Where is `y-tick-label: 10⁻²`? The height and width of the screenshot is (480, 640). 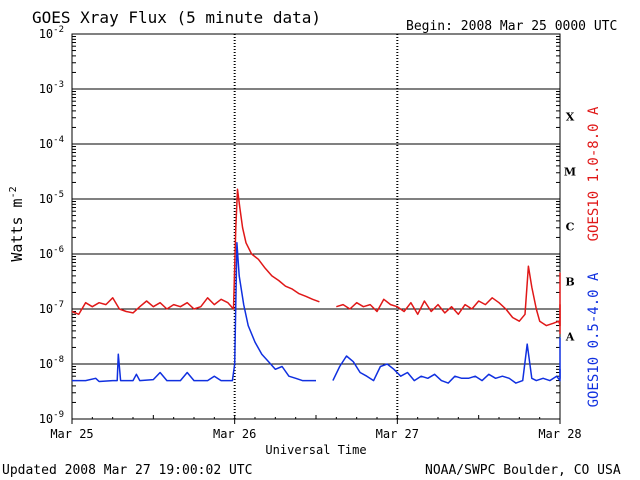
y-tick-label: 10⁻² is located at coordinates (51, 33).